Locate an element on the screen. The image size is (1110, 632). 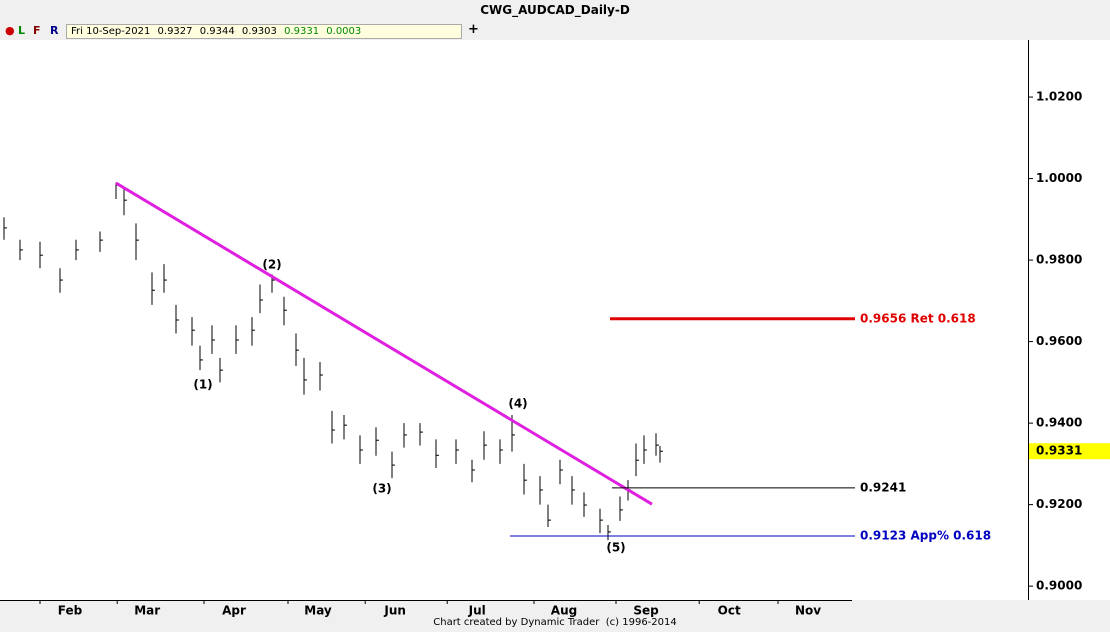
y-tick-label: 0.9400 is located at coordinates (1059, 423).